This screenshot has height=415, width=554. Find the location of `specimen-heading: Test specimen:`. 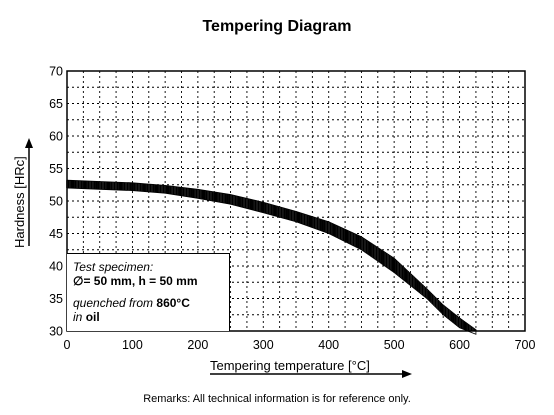

specimen-heading: Test specimen: is located at coordinates (113, 267).